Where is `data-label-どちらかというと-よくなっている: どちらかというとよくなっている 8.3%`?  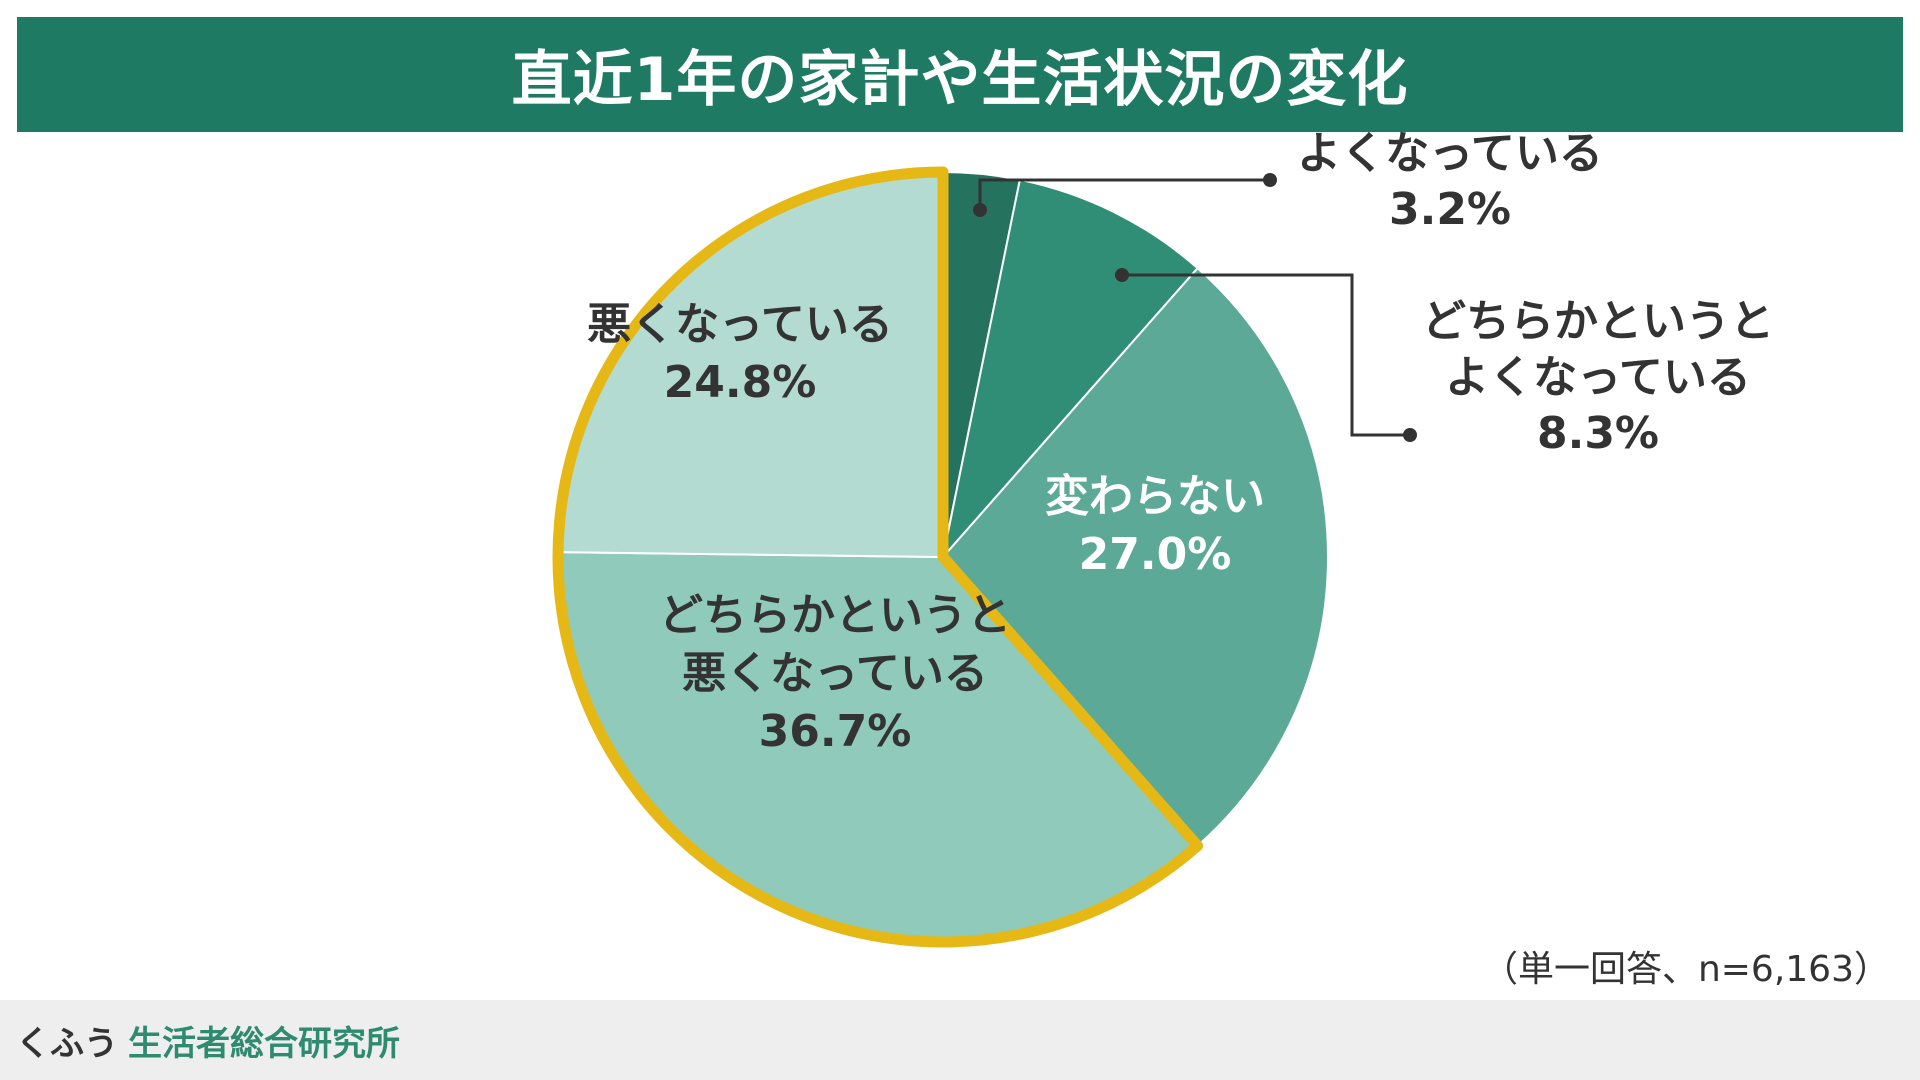 data-label-どちらかというと-よくなっている: どちらかというとよくなっている 8.3% is located at coordinates (1598, 377).